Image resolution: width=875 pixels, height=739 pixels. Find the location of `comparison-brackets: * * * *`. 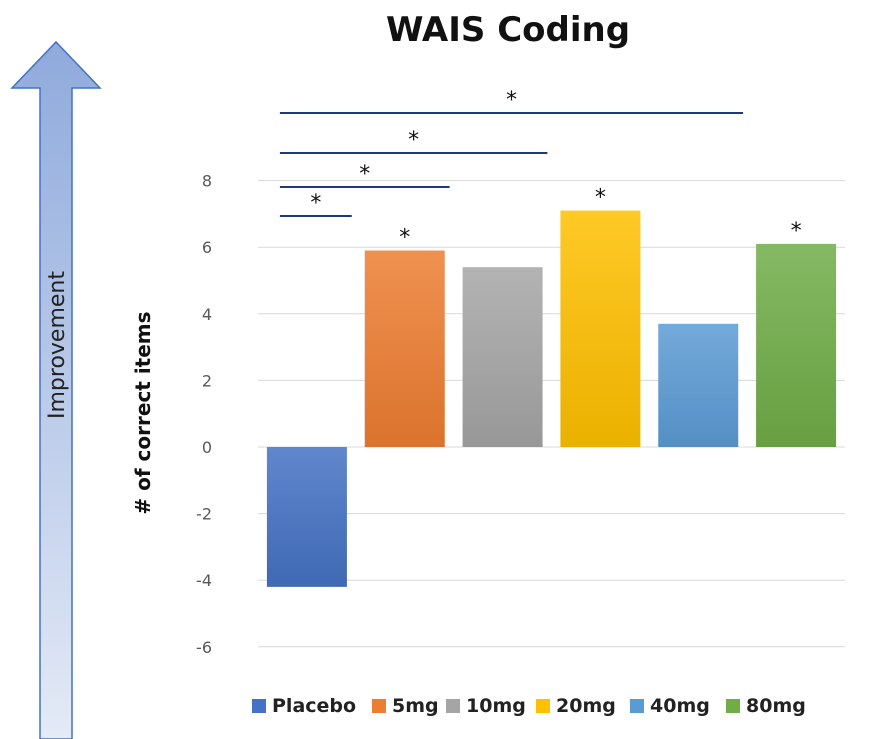

comparison-brackets: * * * * is located at coordinates (511, 152).